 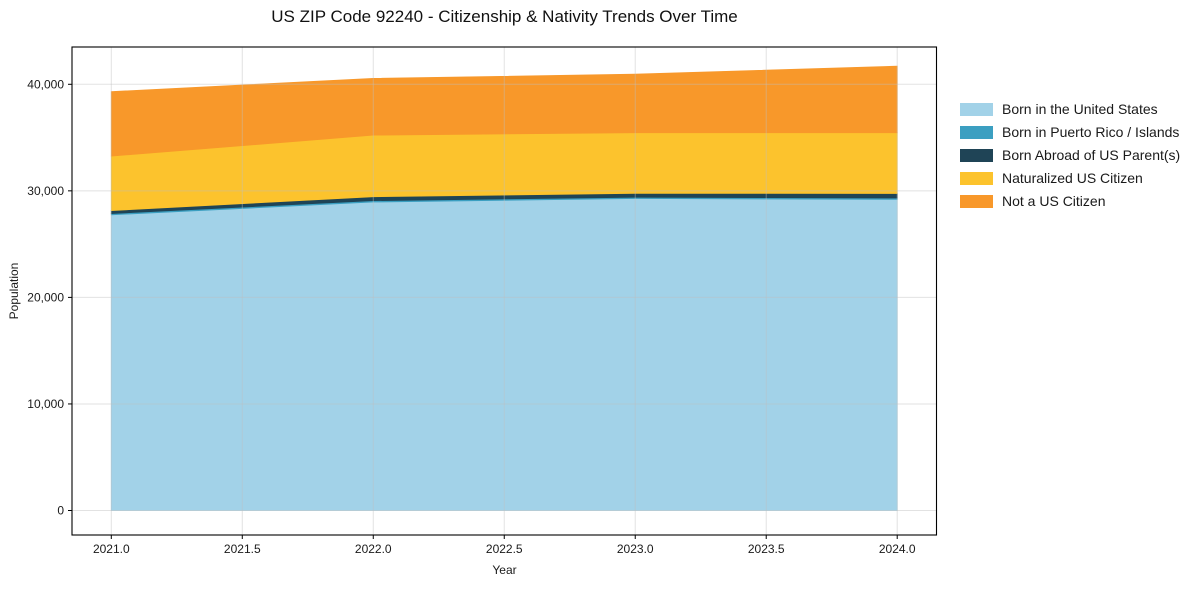 What do you see at coordinates (373, 549) in the screenshot?
I see `x-tick-label: 2022.0` at bounding box center [373, 549].